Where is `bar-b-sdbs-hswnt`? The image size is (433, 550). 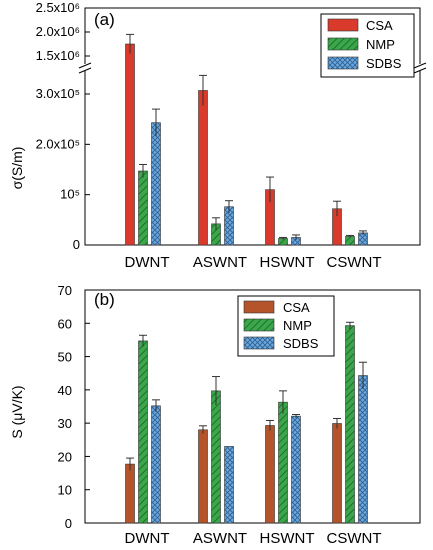 bar-b-sdbs-hswnt is located at coordinates (296, 469).